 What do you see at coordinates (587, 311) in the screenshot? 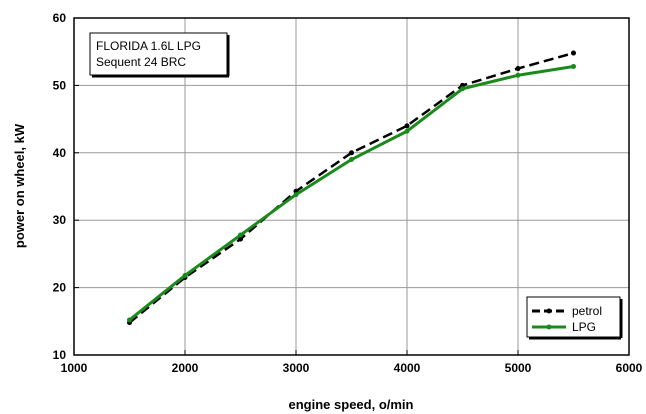
I see `legend-label-petrol: petrol` at bounding box center [587, 311].